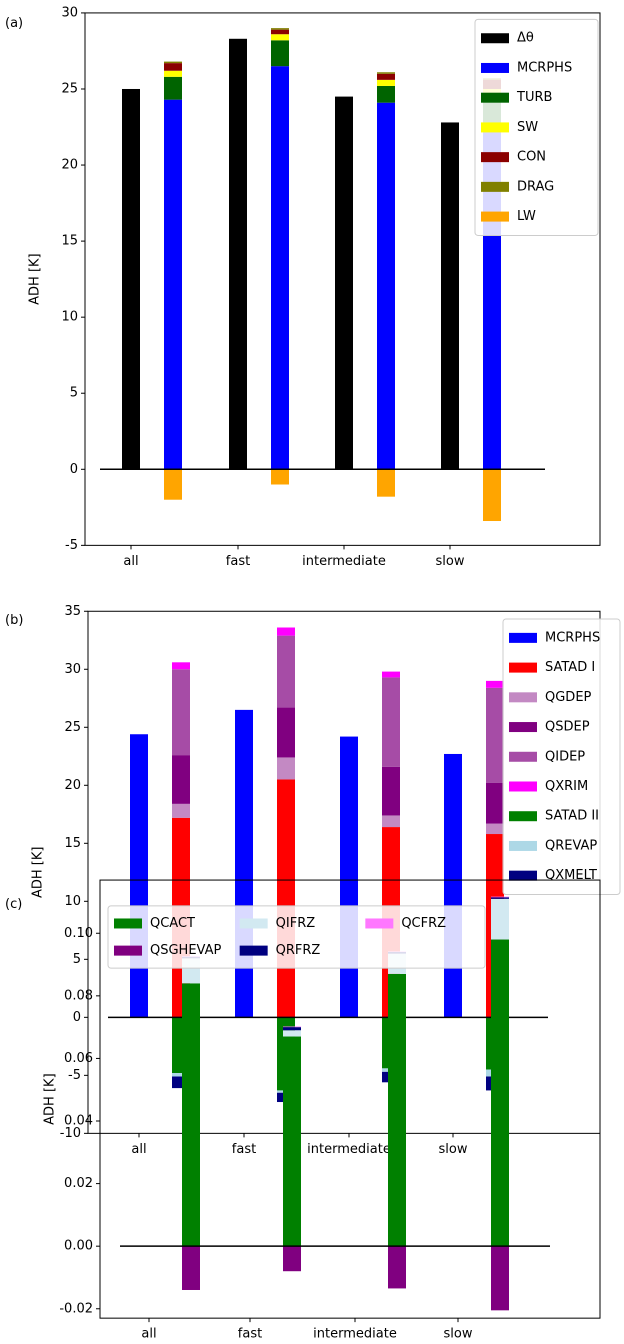 The image size is (624, 1344). I want to click on legend-label: MCRPHS, so click(544, 67).